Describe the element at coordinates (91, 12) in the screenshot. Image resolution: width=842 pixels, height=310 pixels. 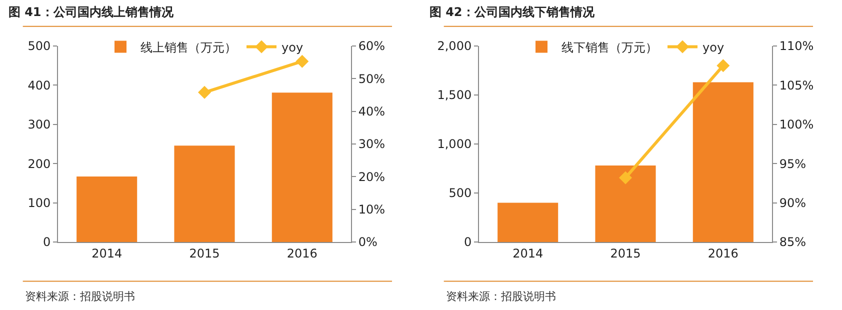
I see `chart-title: 图 41：公司国内线上销售情况` at that location.